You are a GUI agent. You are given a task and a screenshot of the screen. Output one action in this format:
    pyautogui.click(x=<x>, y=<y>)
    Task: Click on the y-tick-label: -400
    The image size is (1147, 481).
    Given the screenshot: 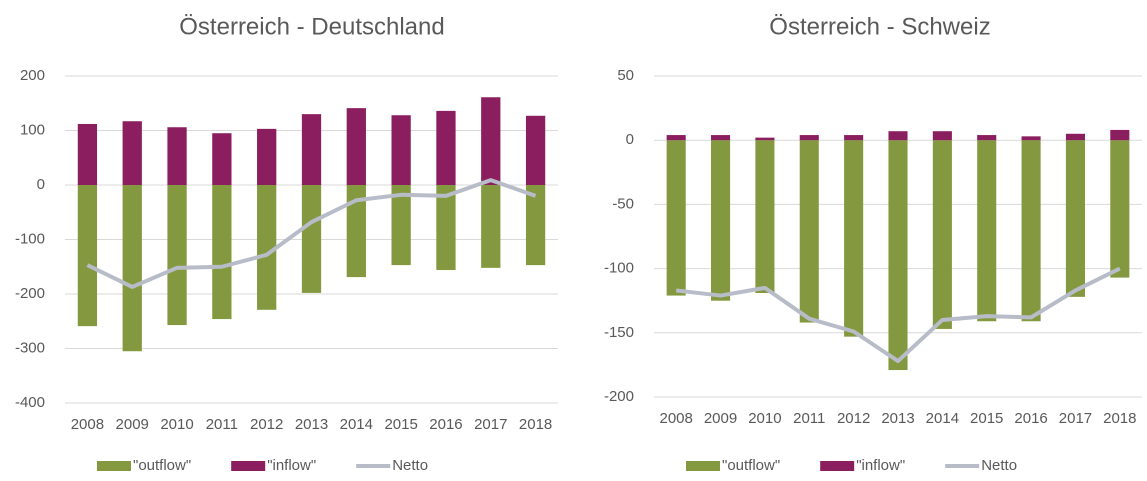 What is the action you would take?
    pyautogui.click(x=30, y=402)
    